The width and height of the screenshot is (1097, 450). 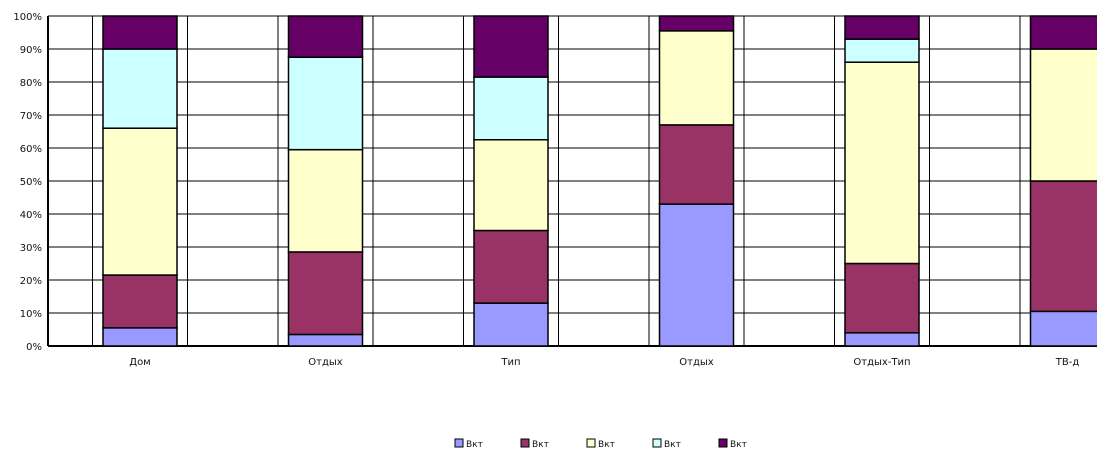 I want to click on y-tick-label: 60%, so click(x=31, y=149).